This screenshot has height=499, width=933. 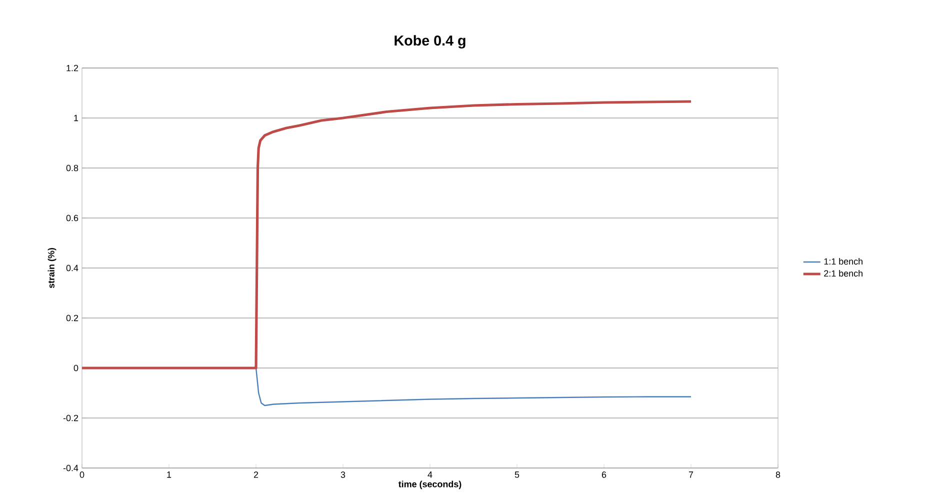 I want to click on x-tick-label: 5, so click(x=517, y=475).